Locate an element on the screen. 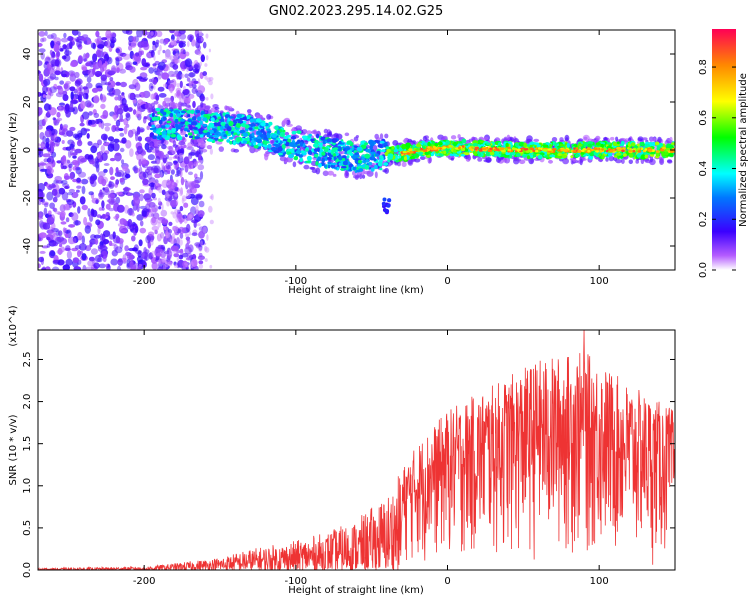  y-tick-label: 1.5 is located at coordinates (27, 444).